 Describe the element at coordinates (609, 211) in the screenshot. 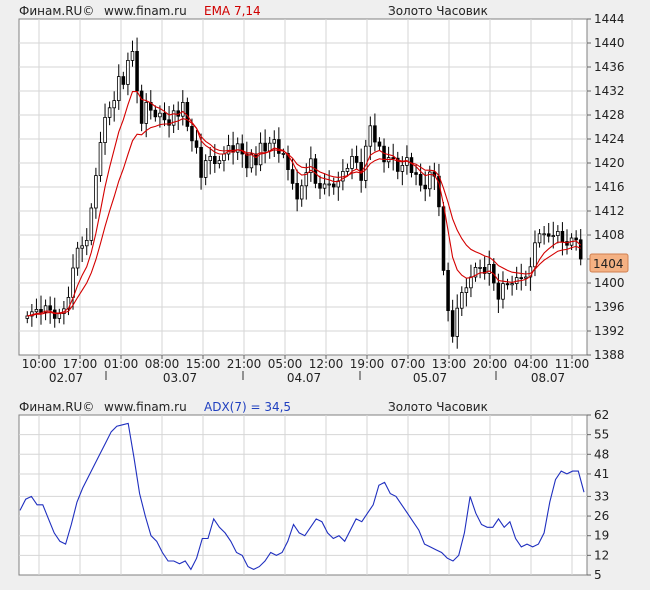

I see `price-y-tick-label: 1412` at that location.